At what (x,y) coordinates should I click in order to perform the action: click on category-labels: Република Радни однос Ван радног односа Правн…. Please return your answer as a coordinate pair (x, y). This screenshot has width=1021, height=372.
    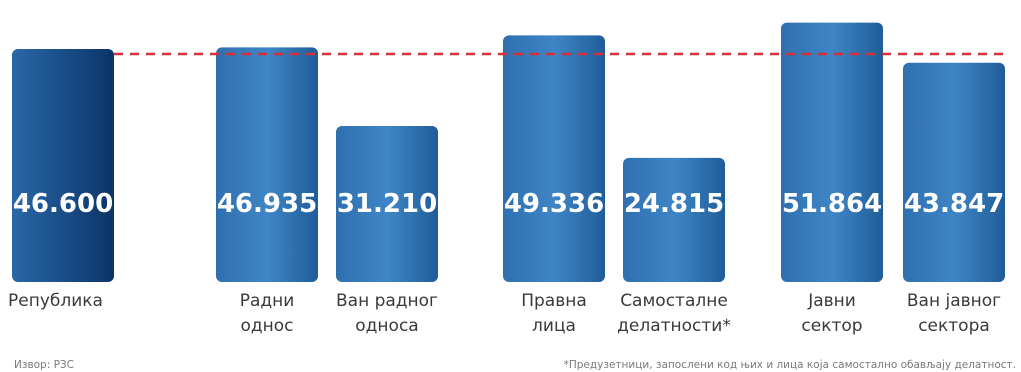
    Looking at the image, I should click on (504, 313).